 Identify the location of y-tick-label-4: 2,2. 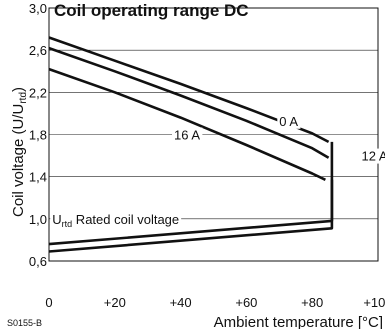
(38, 92).